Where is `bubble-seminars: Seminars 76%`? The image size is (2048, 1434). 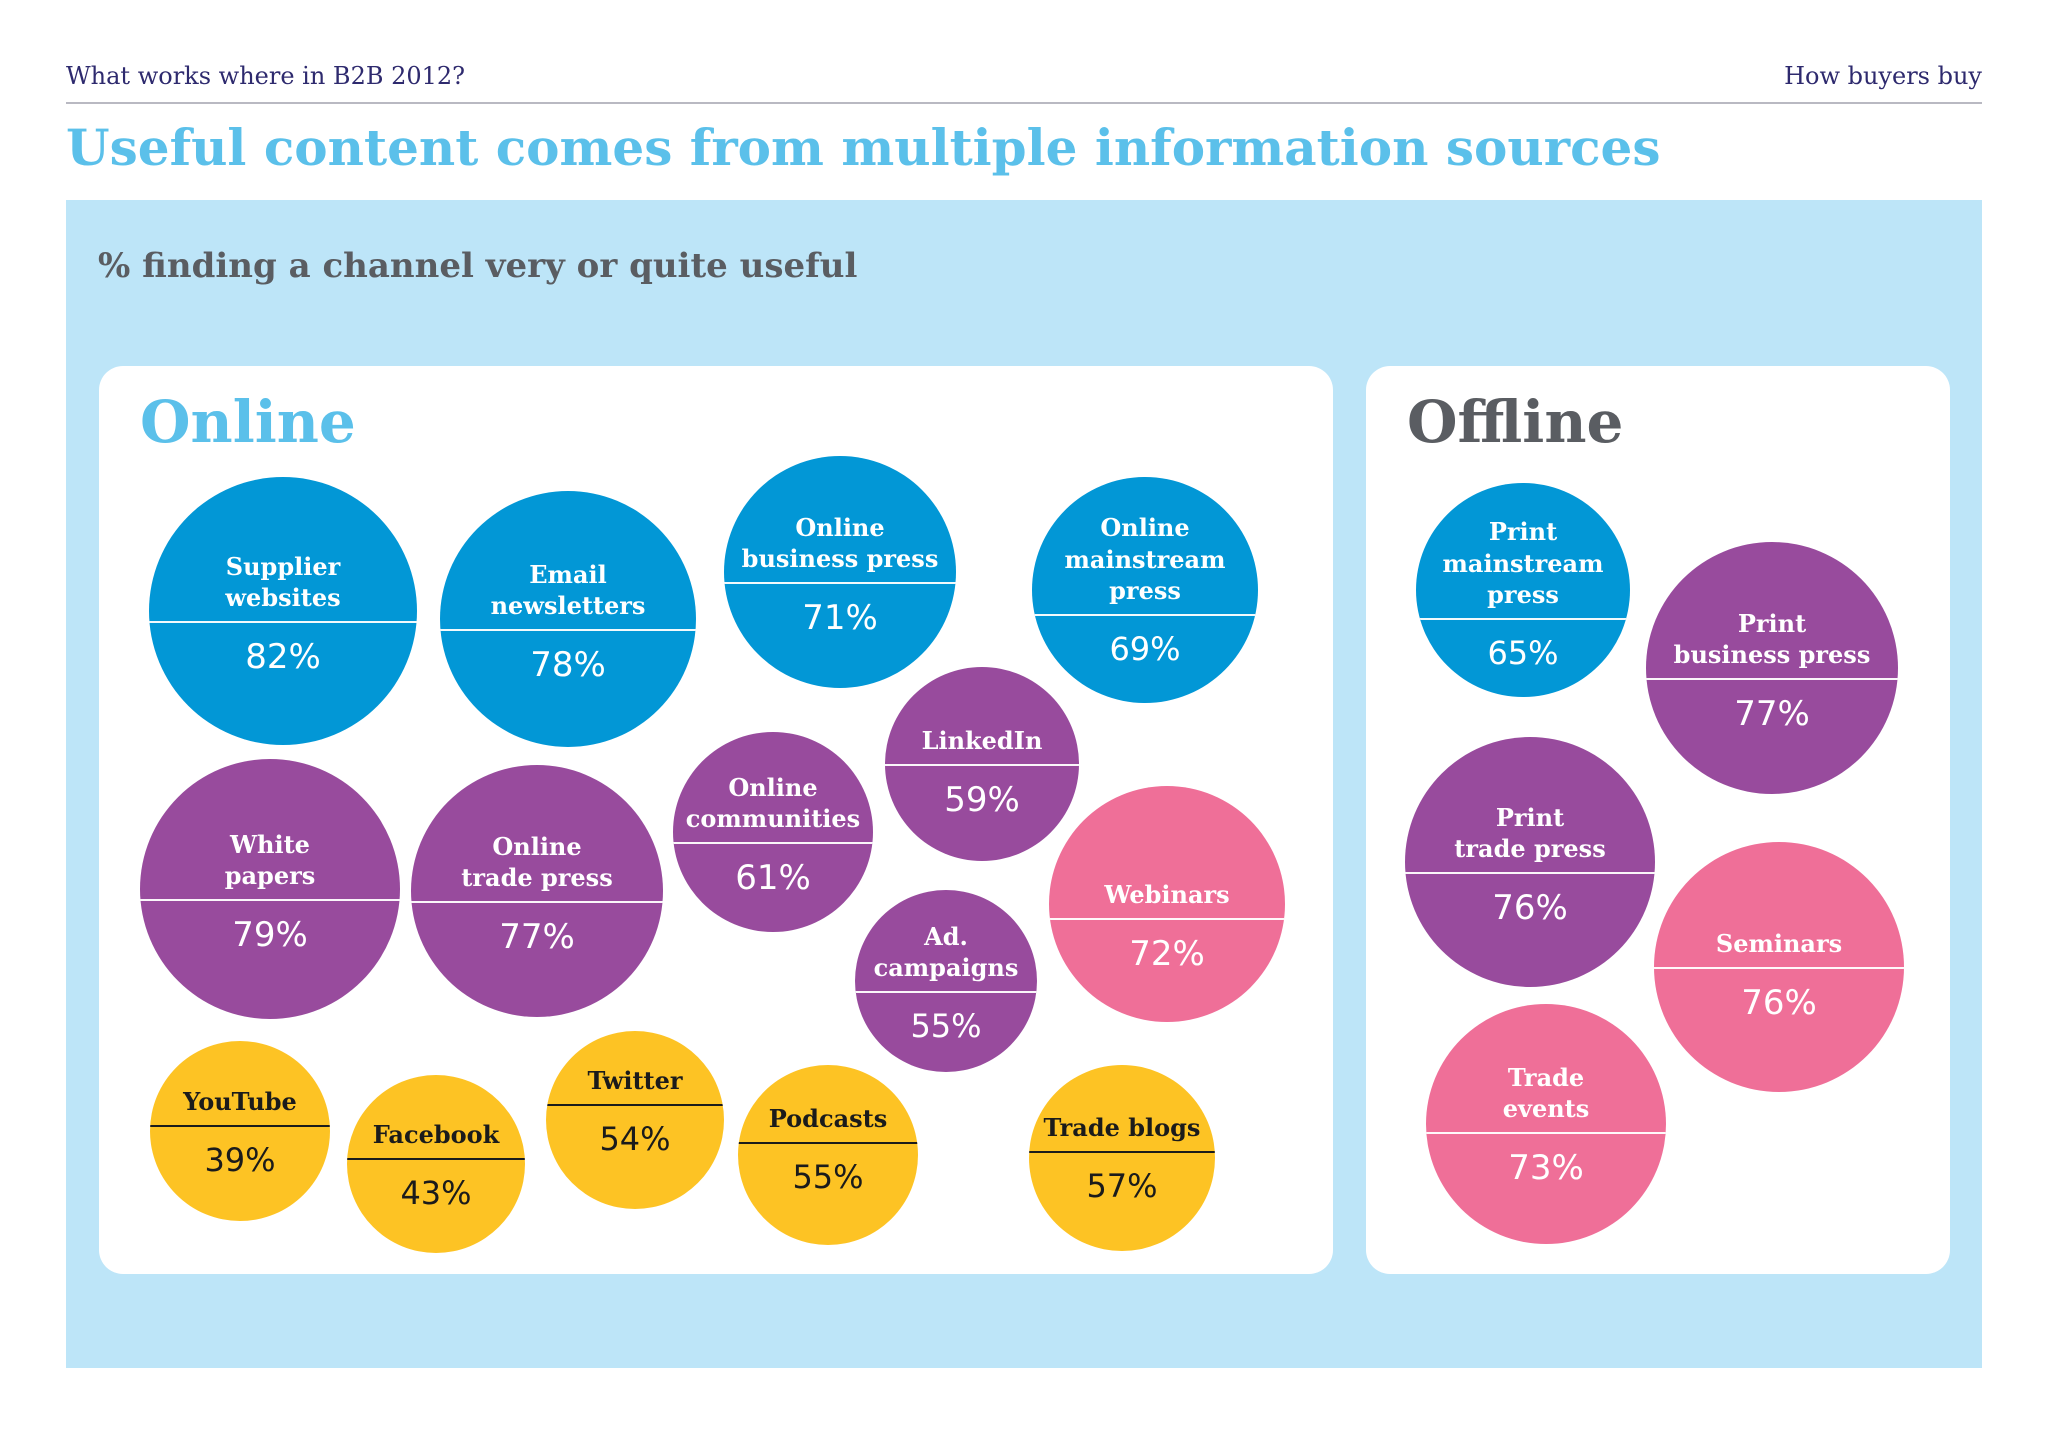
bubble-seminars: Seminars 76% is located at coordinates (1779, 967).